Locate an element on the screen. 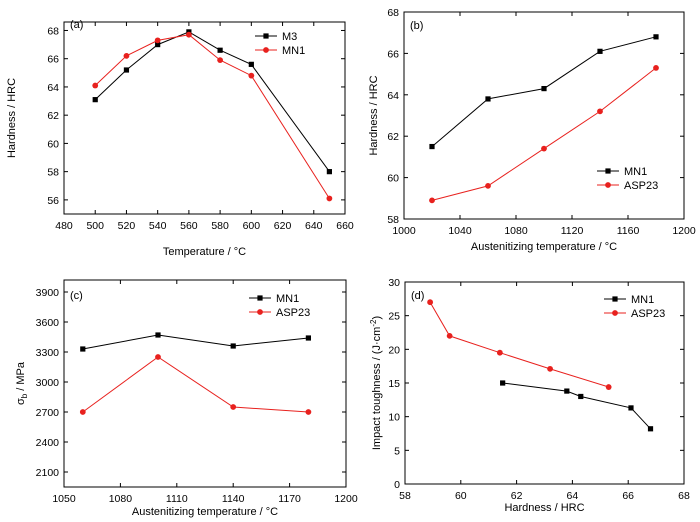  y-tick-label: 2400 is located at coordinates (48, 443).